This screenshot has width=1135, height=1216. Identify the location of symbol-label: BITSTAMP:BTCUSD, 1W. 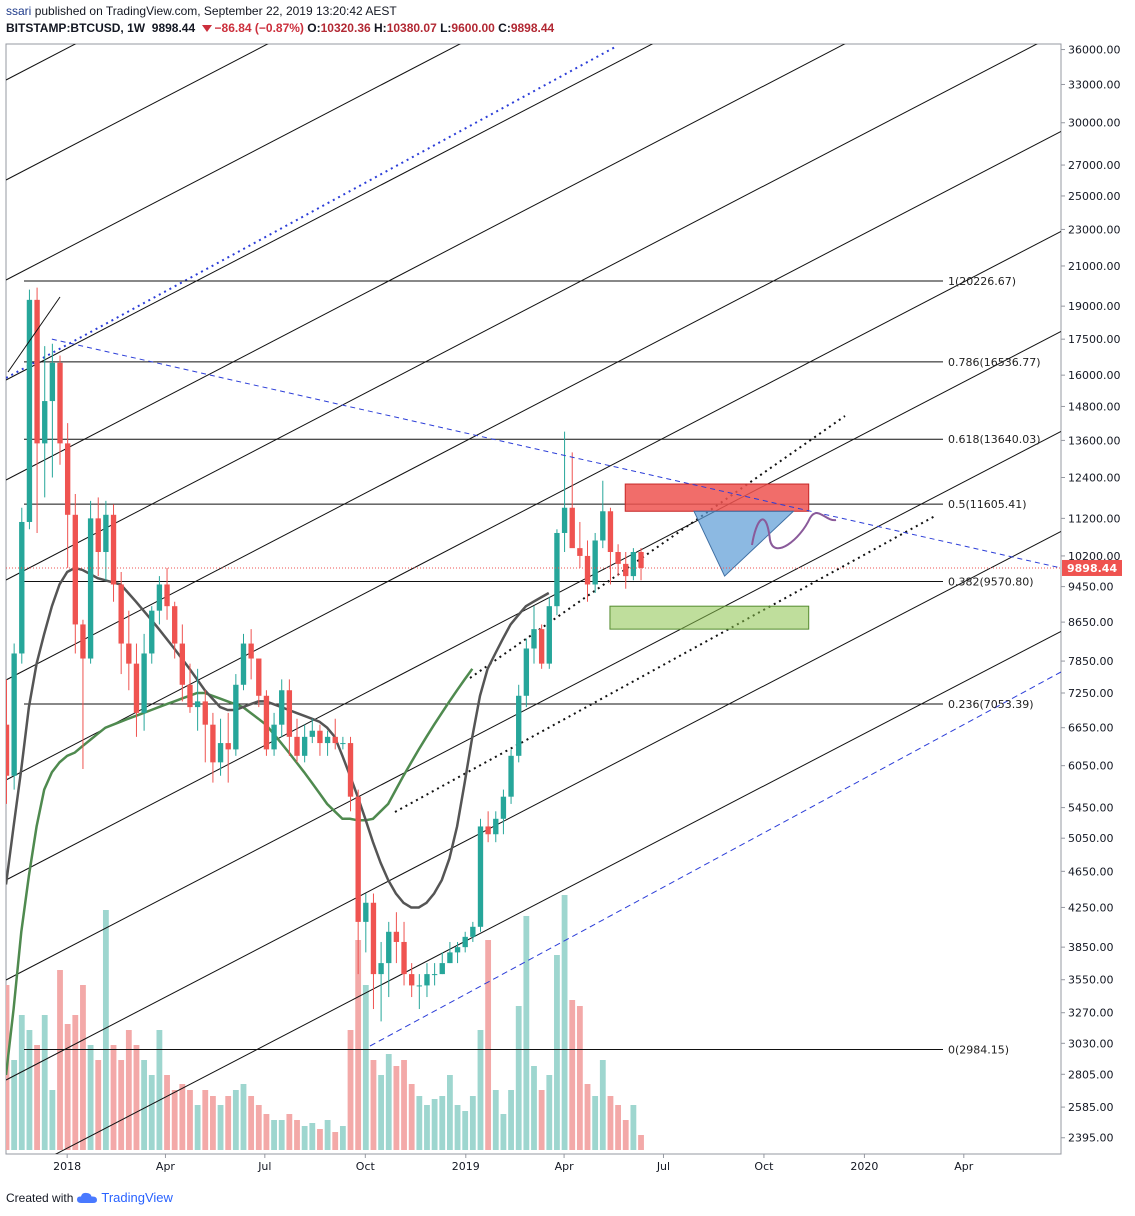
(76, 28).